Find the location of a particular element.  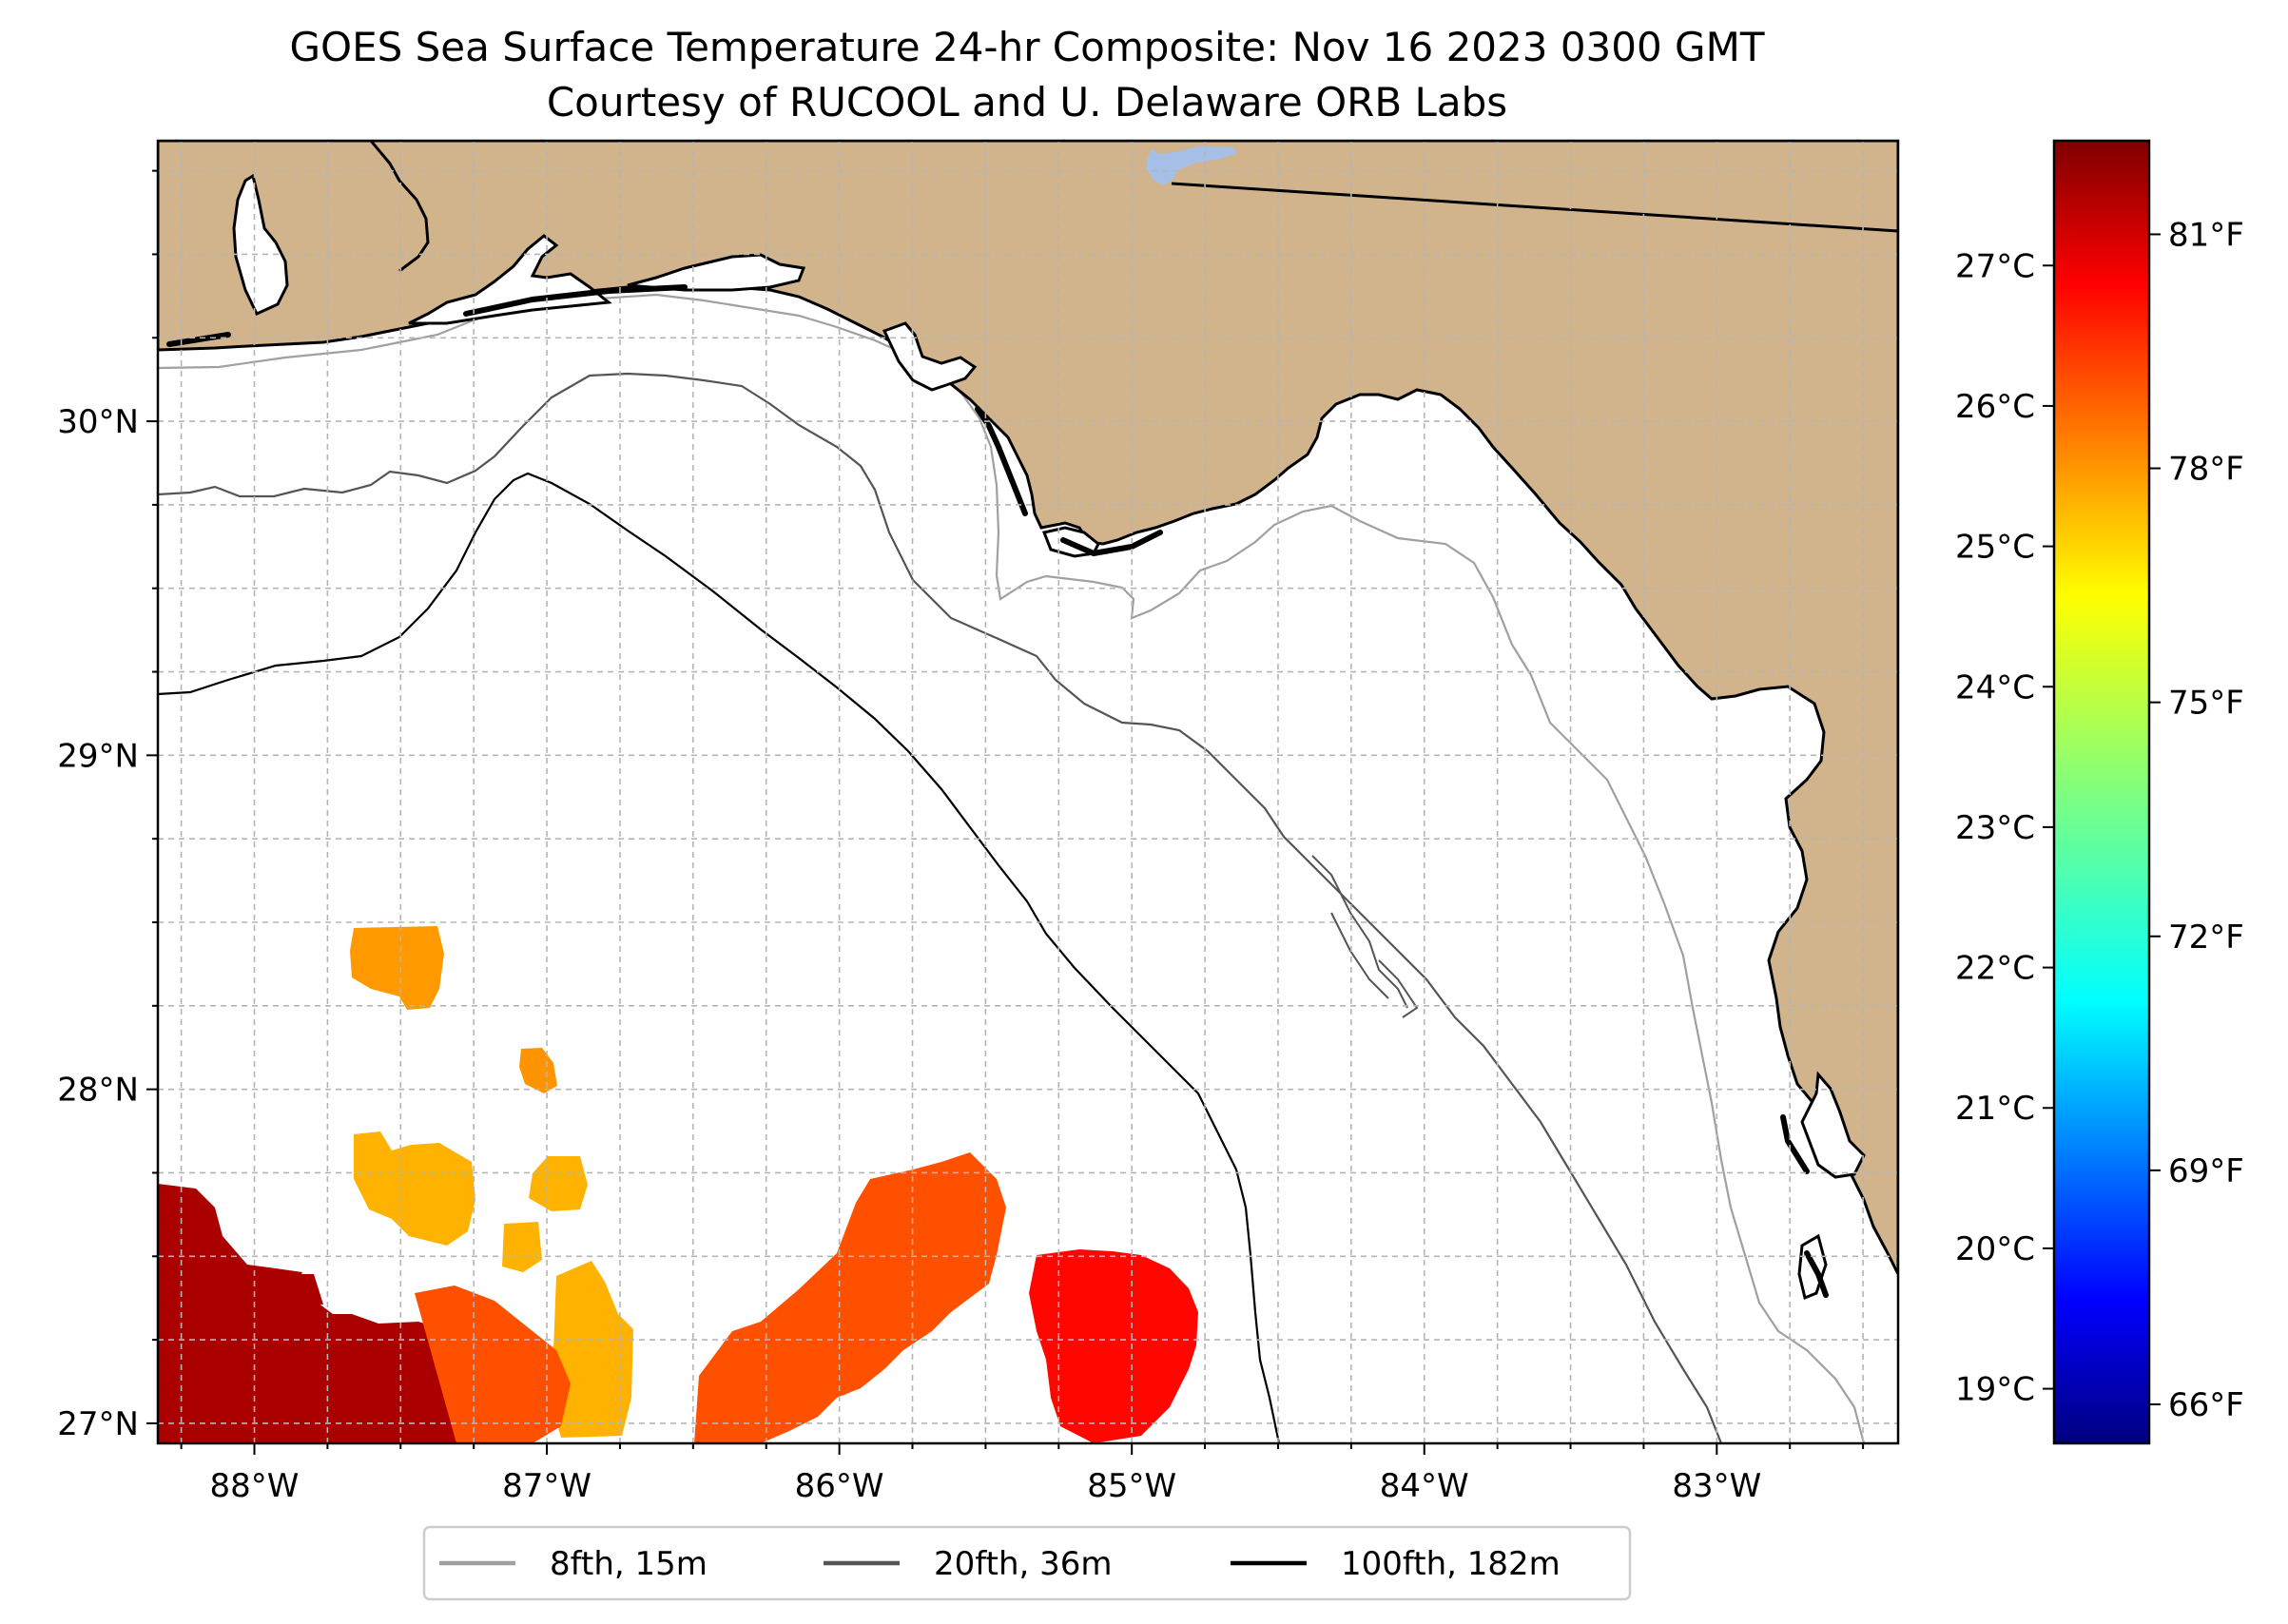

sst-patch-west-mid is located at coordinates (493, 1284).